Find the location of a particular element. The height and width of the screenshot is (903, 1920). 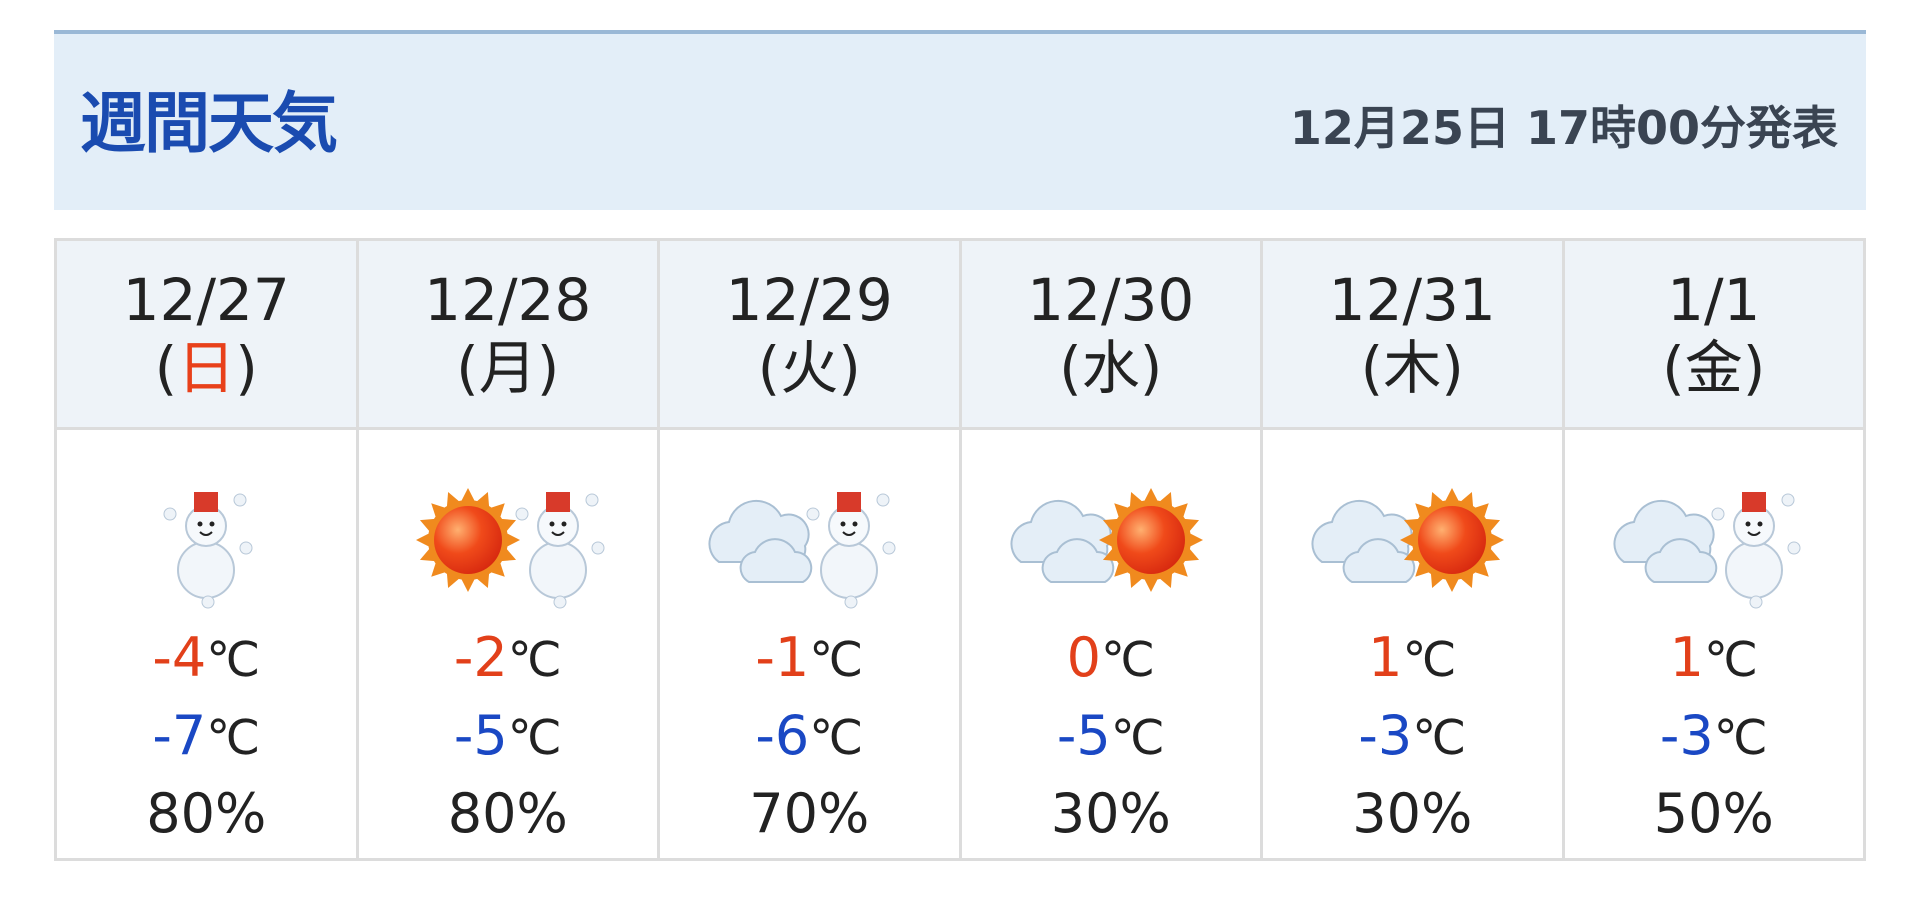

weekday-label: 月 is located at coordinates (507, 368).